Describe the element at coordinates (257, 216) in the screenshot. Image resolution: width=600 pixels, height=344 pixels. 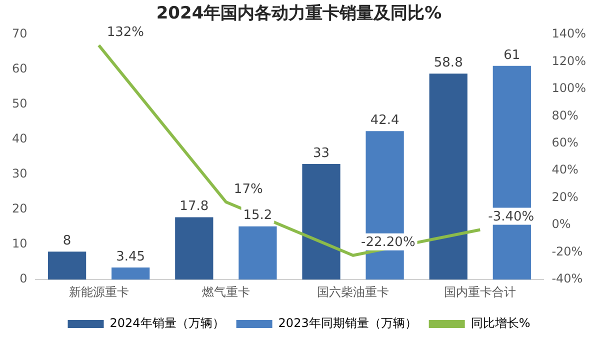
I see `data-label: 15.2` at that location.